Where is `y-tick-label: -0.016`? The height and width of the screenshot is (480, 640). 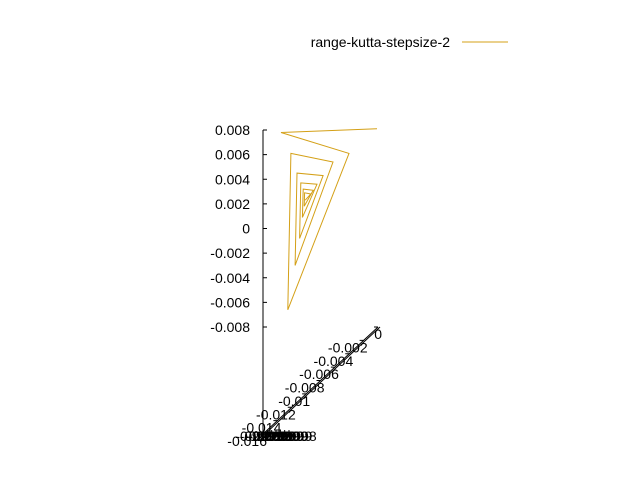
y-tick-label: -0.016 is located at coordinates (247, 441).